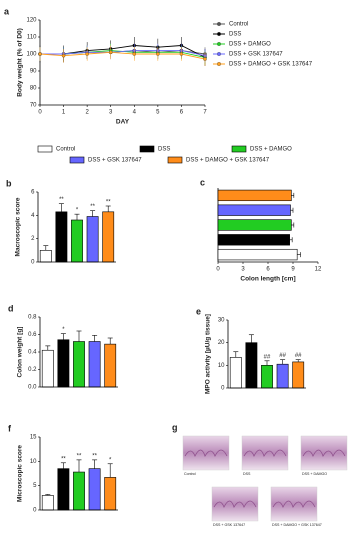 The width and height of the screenshot is (349, 550). What do you see at coordinates (135, 113) in the screenshot?
I see `x-tick-label: 4` at bounding box center [135, 113].